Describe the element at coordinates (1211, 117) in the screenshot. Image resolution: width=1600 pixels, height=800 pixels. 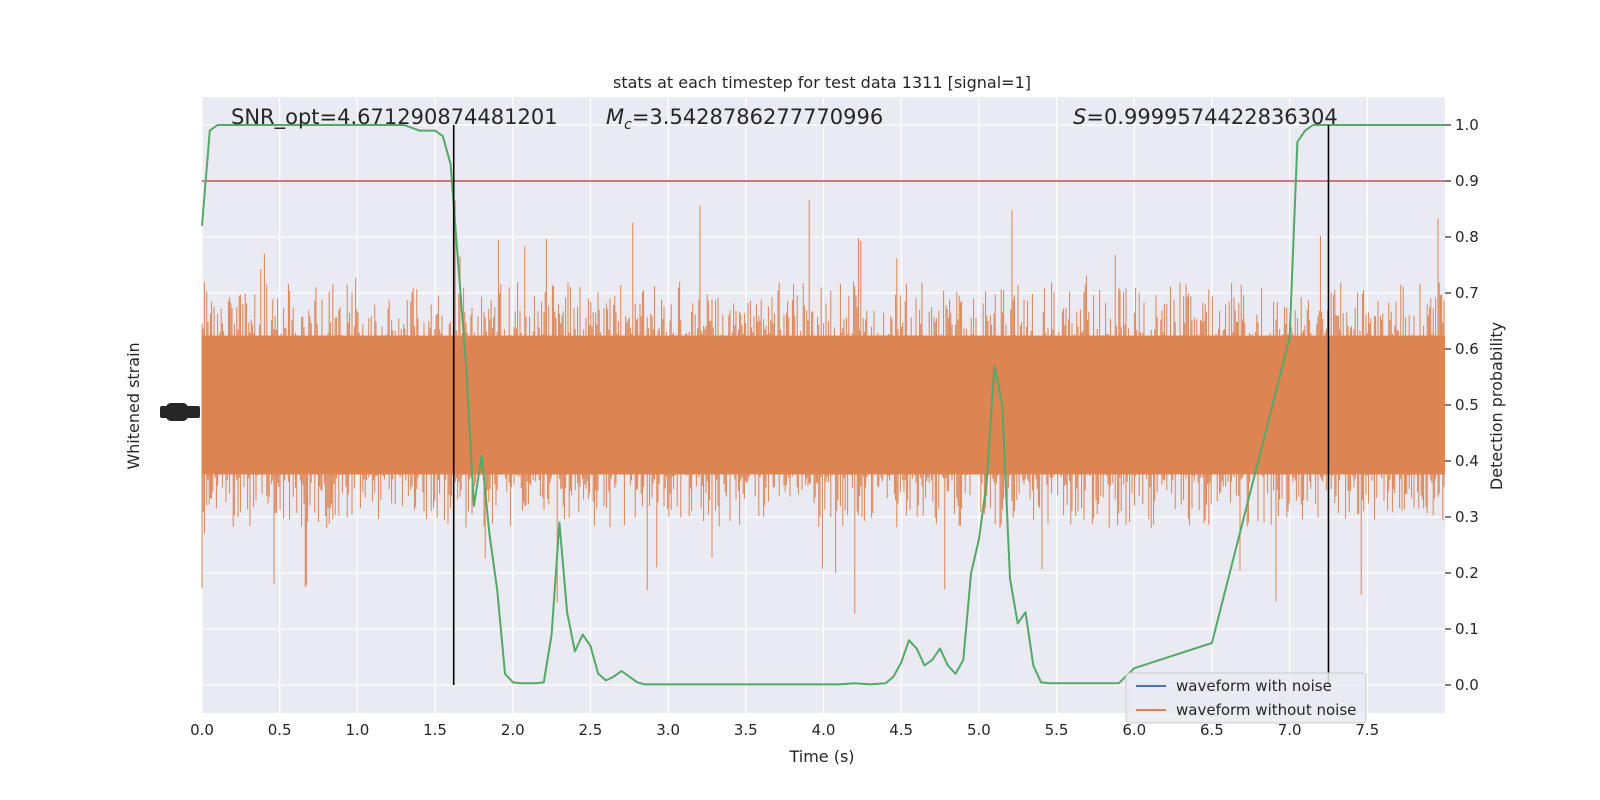
I see `score-value: =0.9999574422836304` at that location.